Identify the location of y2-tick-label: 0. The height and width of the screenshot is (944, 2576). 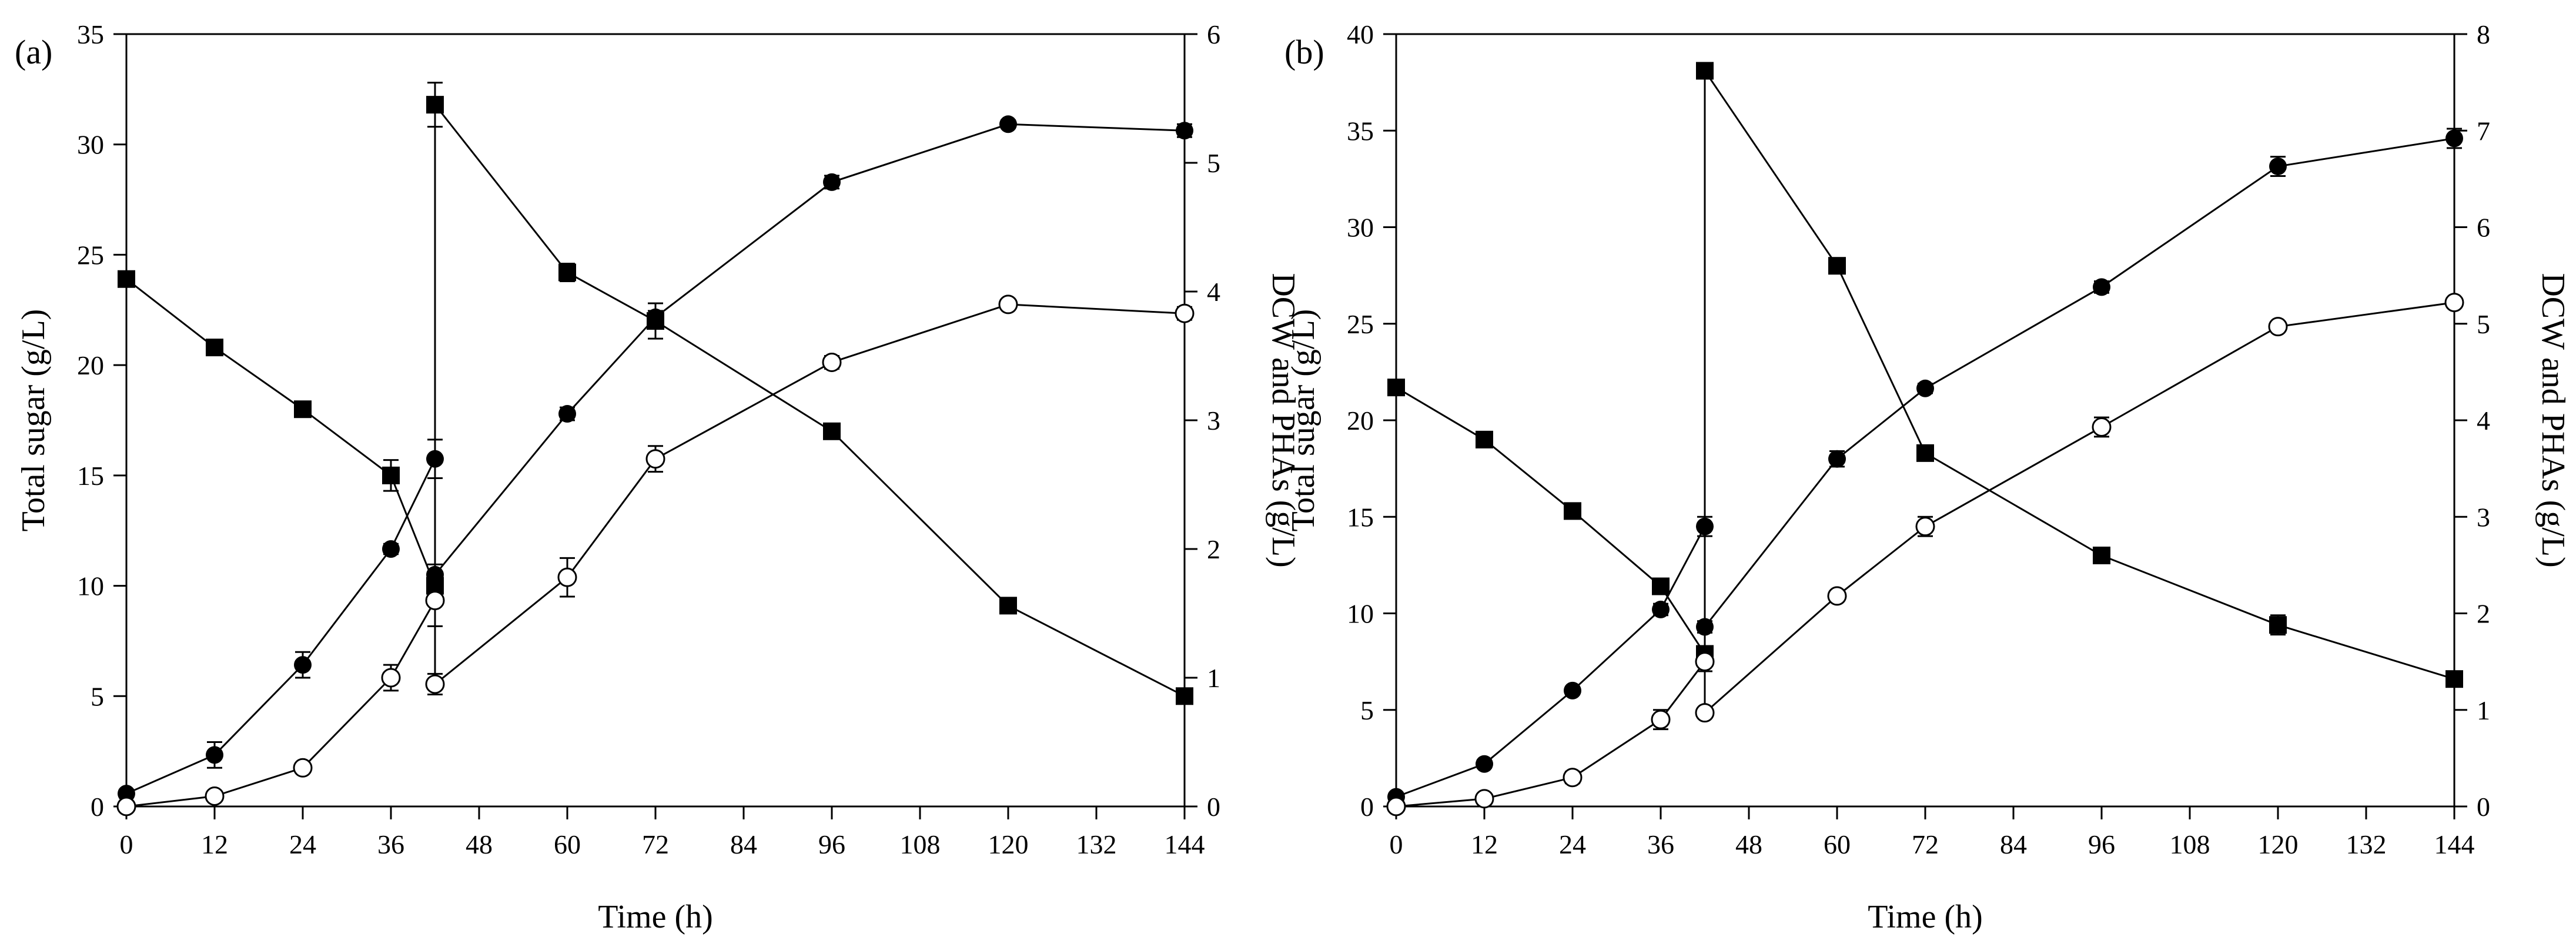
(1213, 807).